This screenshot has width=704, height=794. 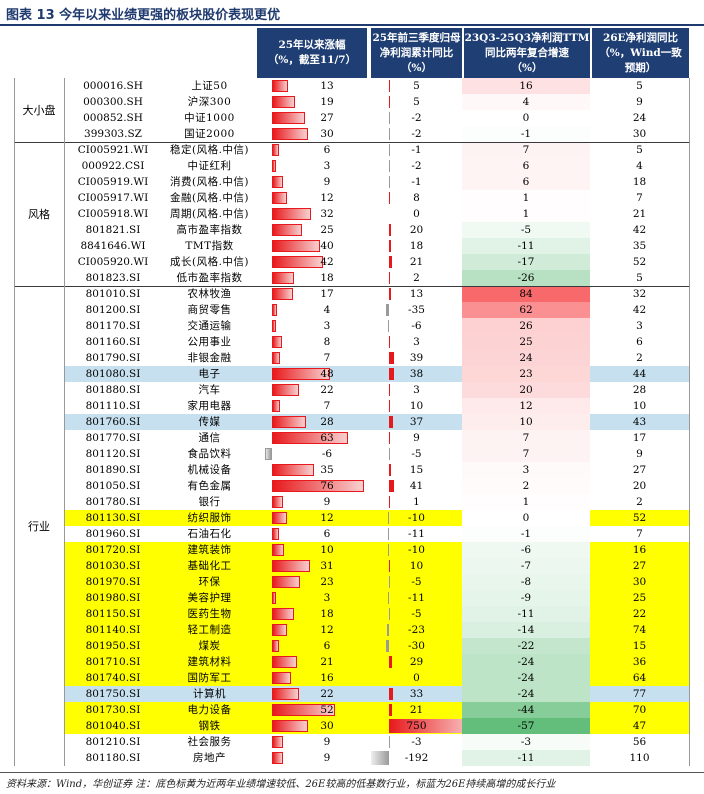 What do you see at coordinates (113, 694) in the screenshot?
I see `cell-code: 801750.SI` at bounding box center [113, 694].